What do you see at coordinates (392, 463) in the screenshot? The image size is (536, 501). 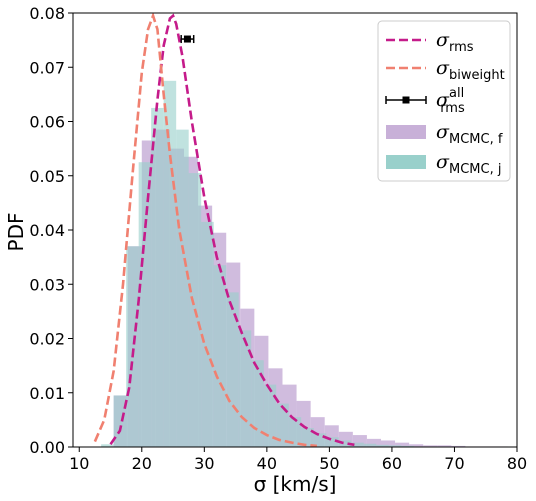 I see `x-tick-label: 60` at bounding box center [392, 463].